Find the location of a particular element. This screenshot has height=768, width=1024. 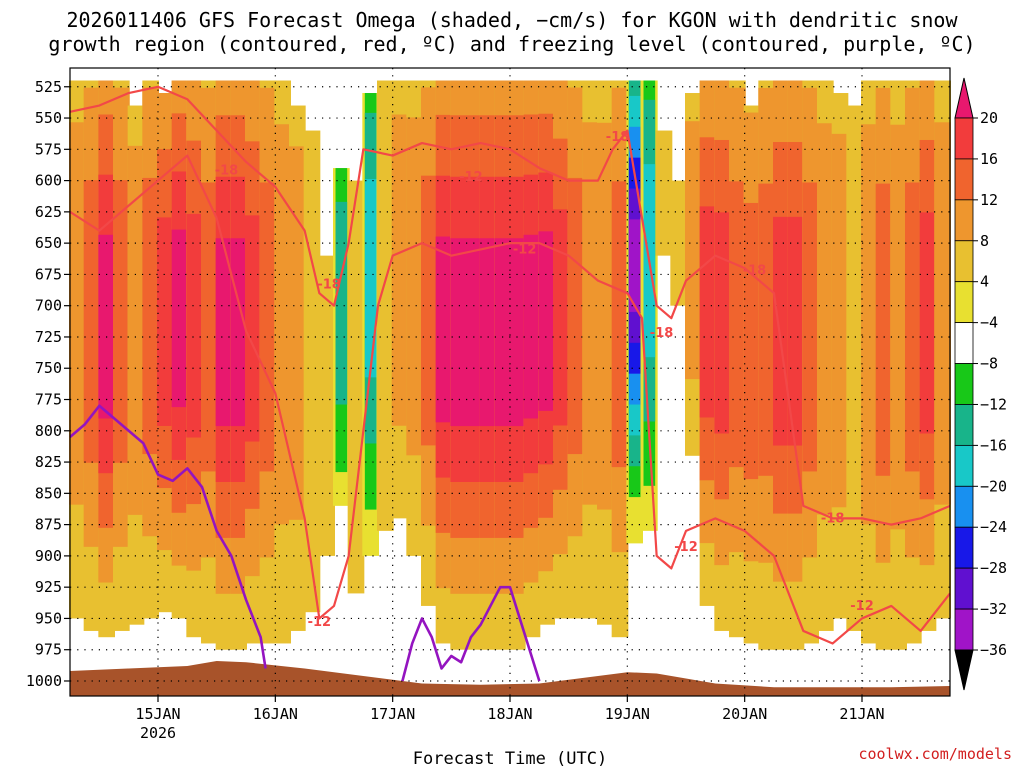

freezing-level-line is located at coordinates (471, 633).